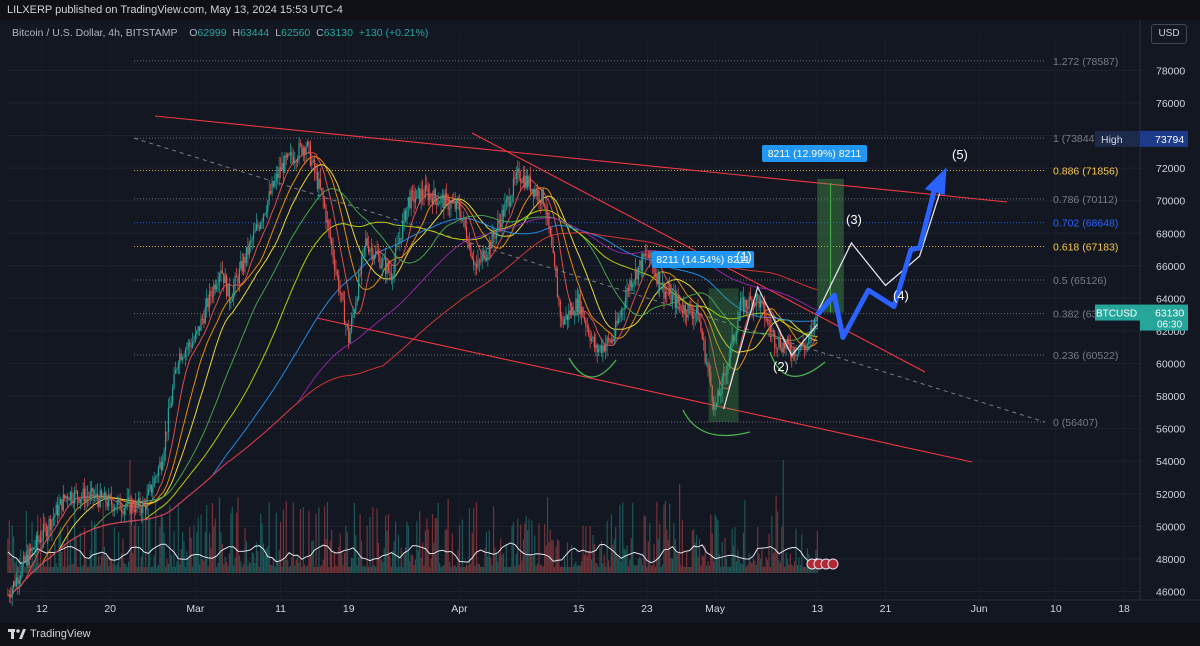  I want to click on currency-button: USD, so click(1169, 34).